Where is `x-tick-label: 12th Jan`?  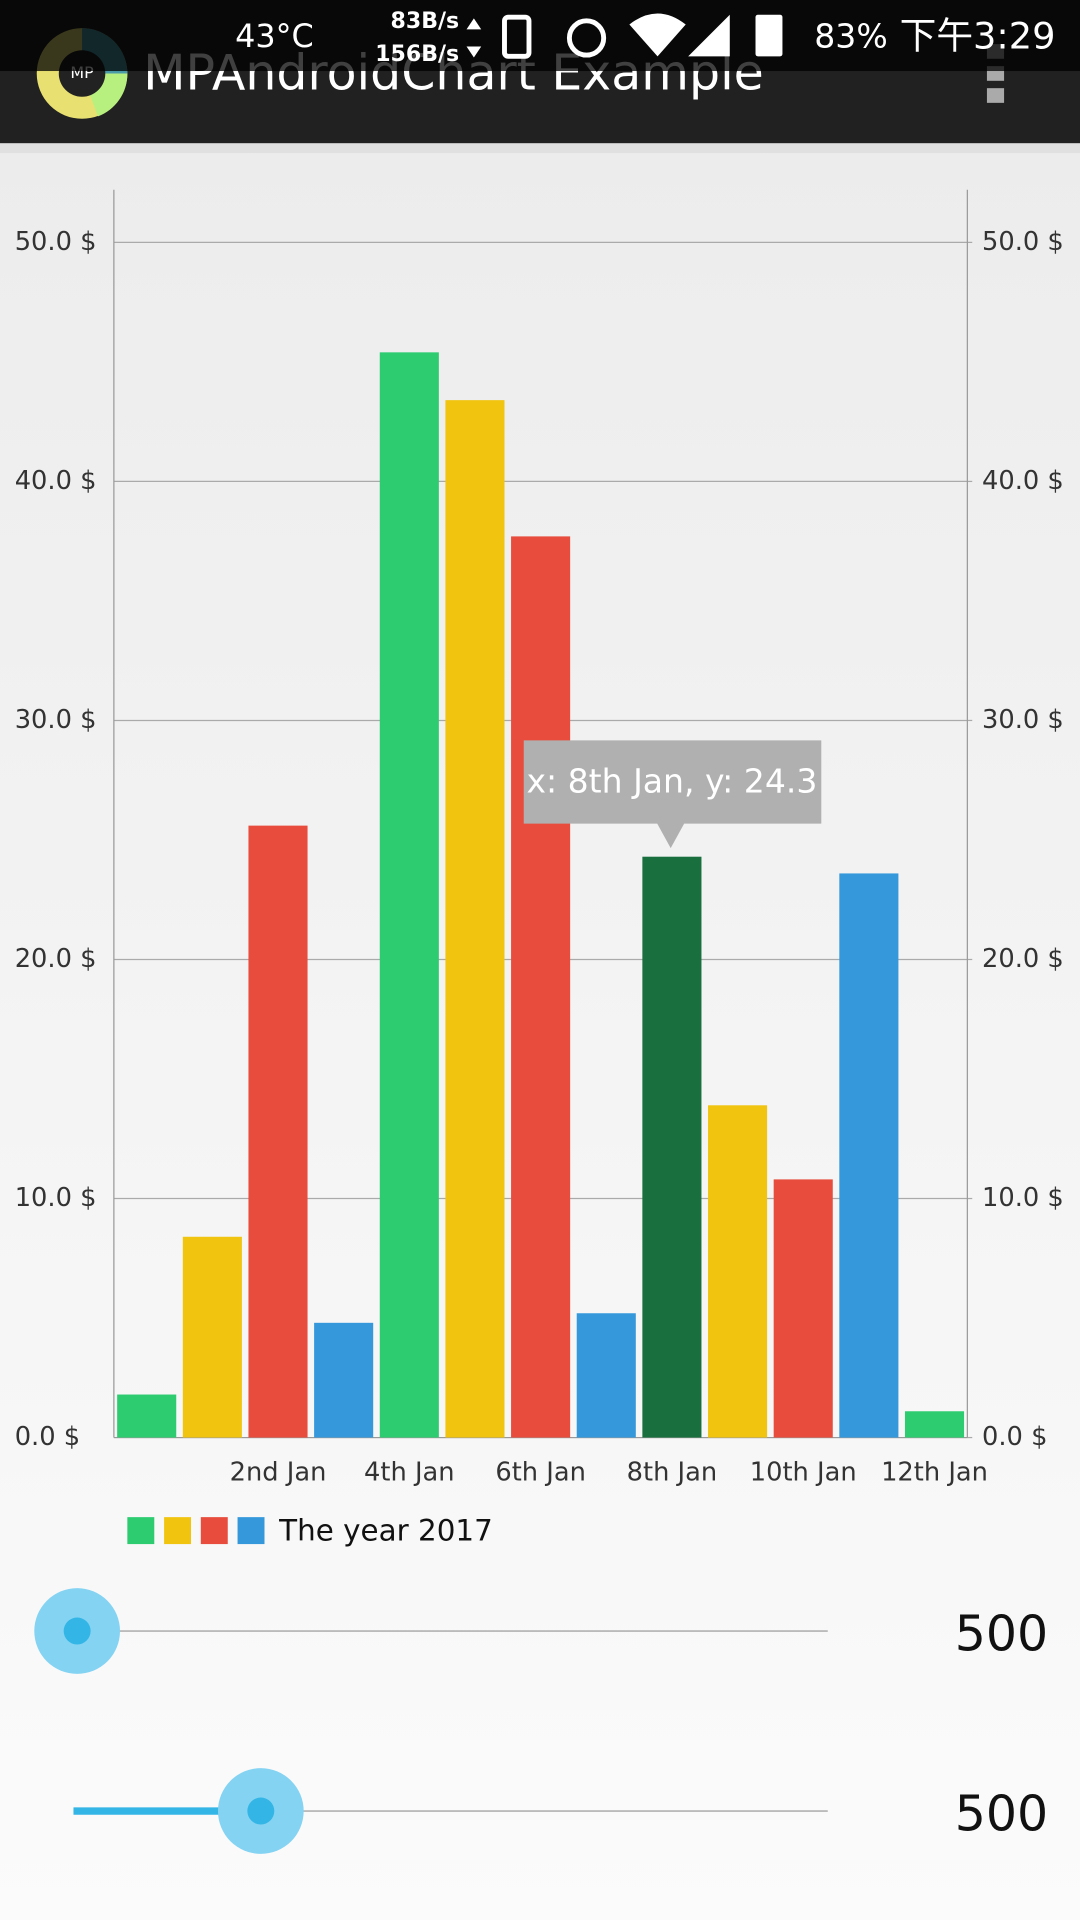 x-tick-label: 12th Jan is located at coordinates (934, 1473).